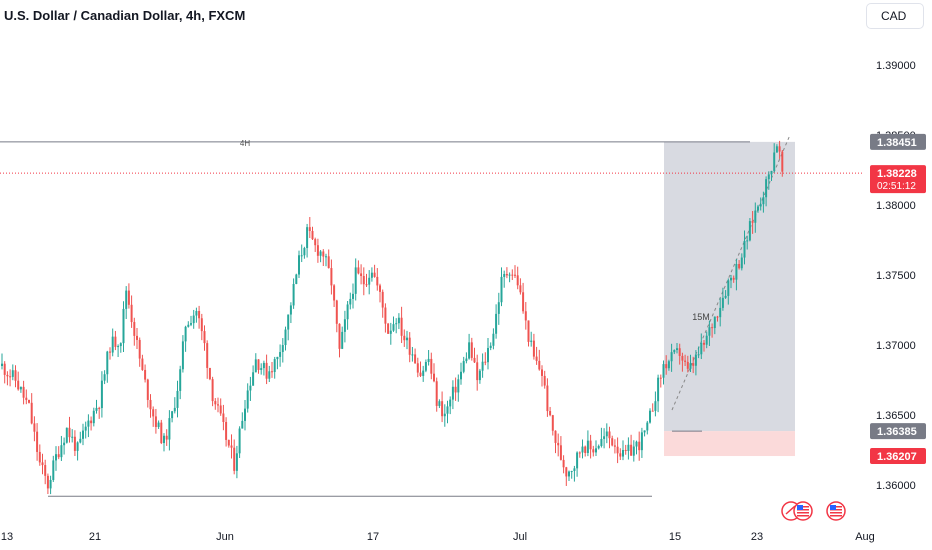 The height and width of the screenshot is (550, 932). I want to click on target-price-label: 1.38451, so click(897, 143).